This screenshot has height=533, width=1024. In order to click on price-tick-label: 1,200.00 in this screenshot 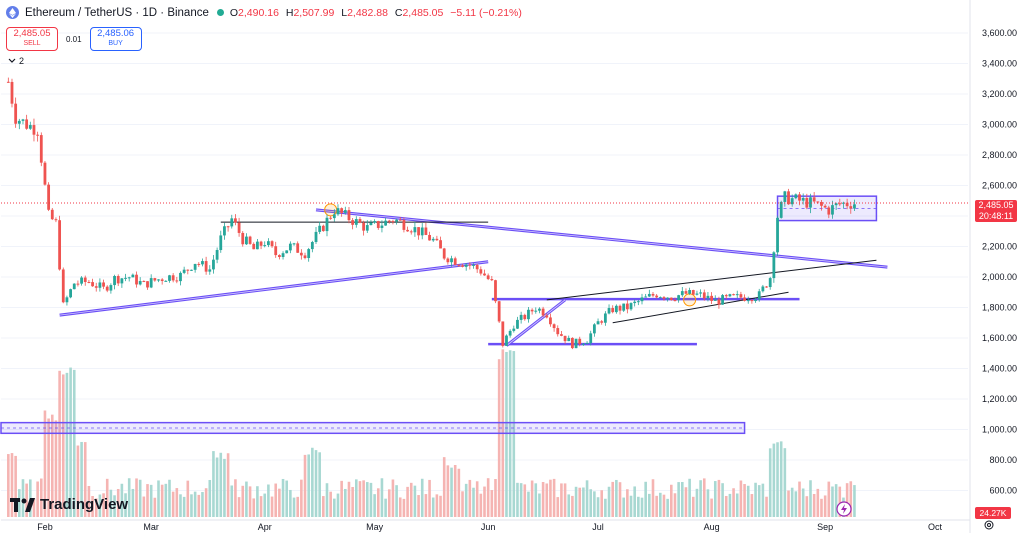, I will do `click(999, 399)`.